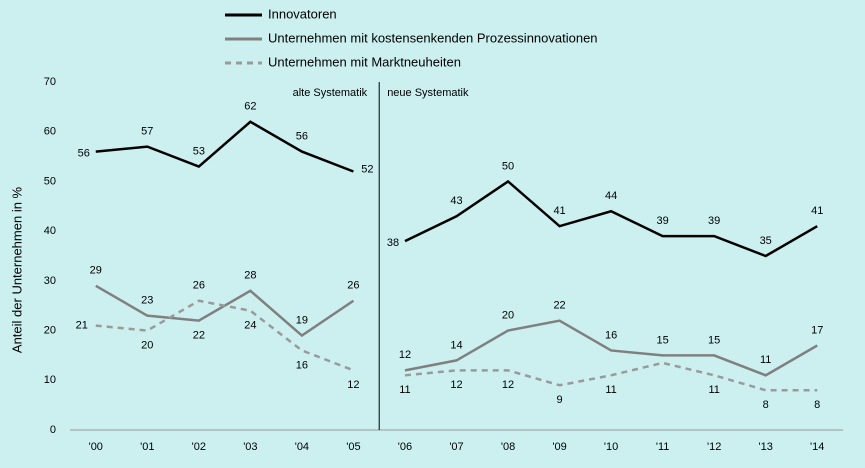  Describe the element at coordinates (353, 447) in the screenshot. I see `x-tick-label: '05` at that location.